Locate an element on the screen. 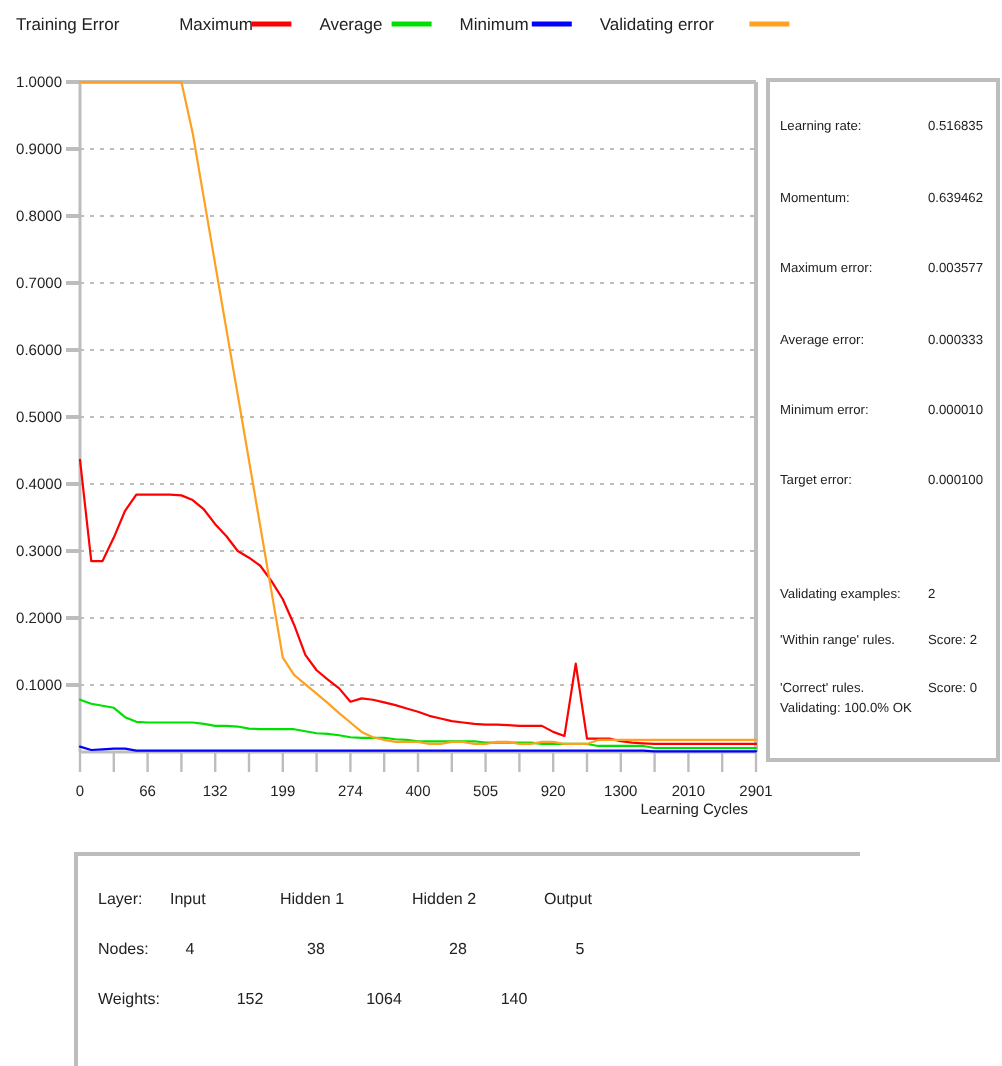 The width and height of the screenshot is (1002, 1066). text: Output is located at coordinates (569, 899).